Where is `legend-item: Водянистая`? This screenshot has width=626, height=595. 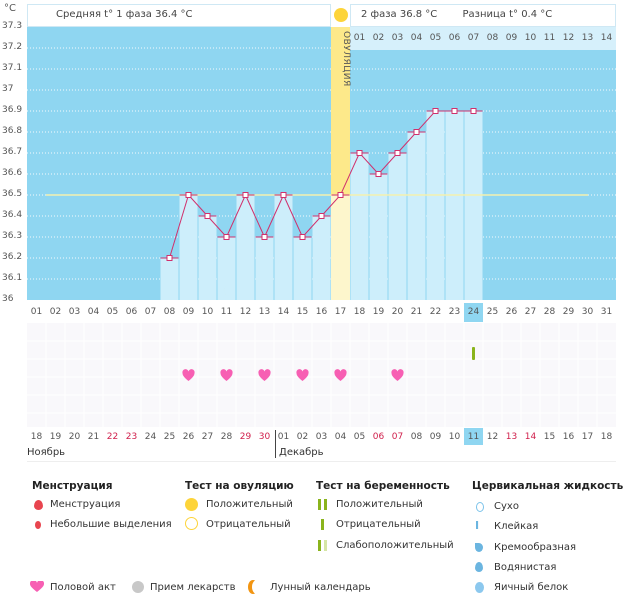
legend-item: Водянистая is located at coordinates (525, 567).